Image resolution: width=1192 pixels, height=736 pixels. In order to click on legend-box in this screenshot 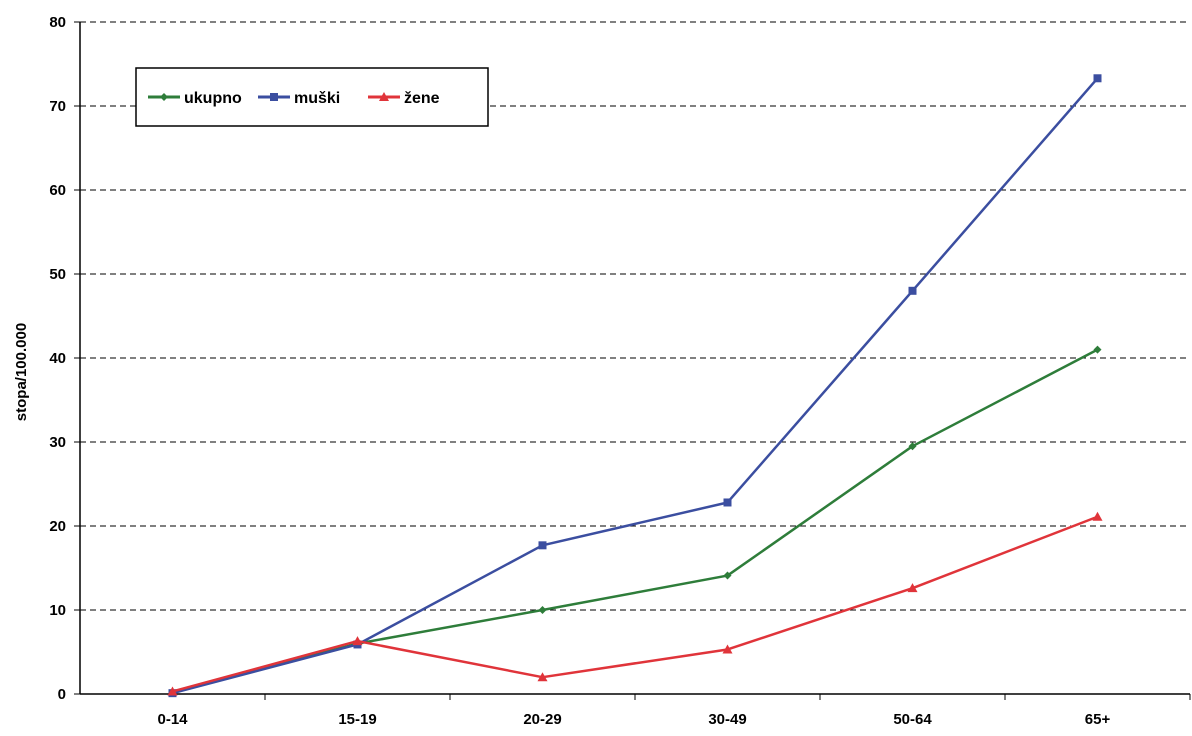, I will do `click(312, 97)`.